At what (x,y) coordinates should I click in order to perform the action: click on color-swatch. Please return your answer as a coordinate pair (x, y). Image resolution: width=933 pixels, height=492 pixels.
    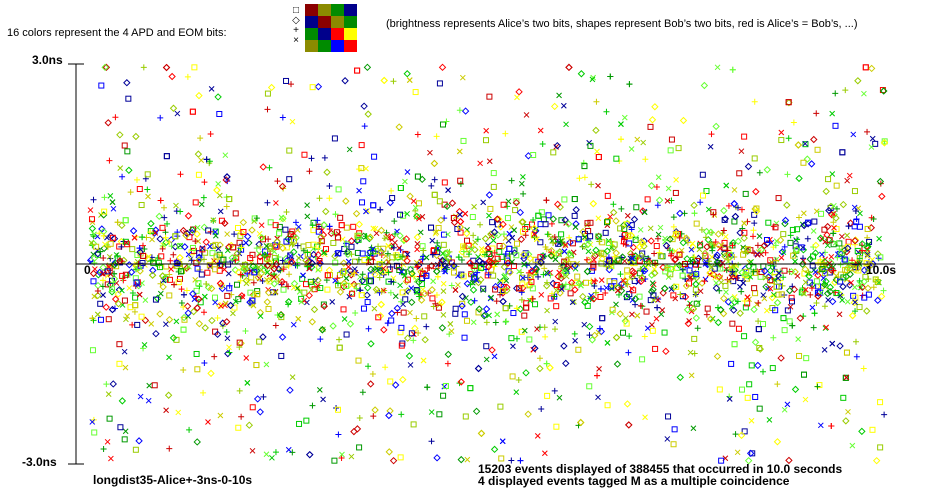
    Looking at the image, I should click on (337, 10).